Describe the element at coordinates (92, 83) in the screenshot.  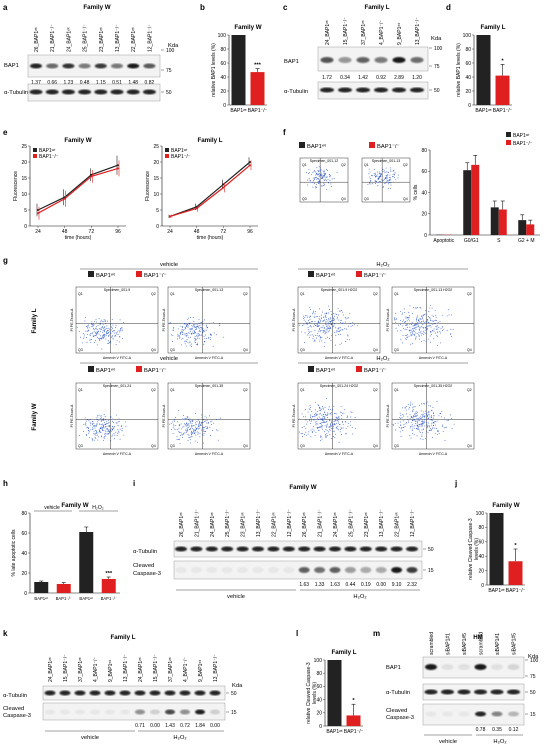
I see `panel-a-quant: 1.37 0.66 1.23 0.48 1.15 0.51 1.48 0.82` at that location.